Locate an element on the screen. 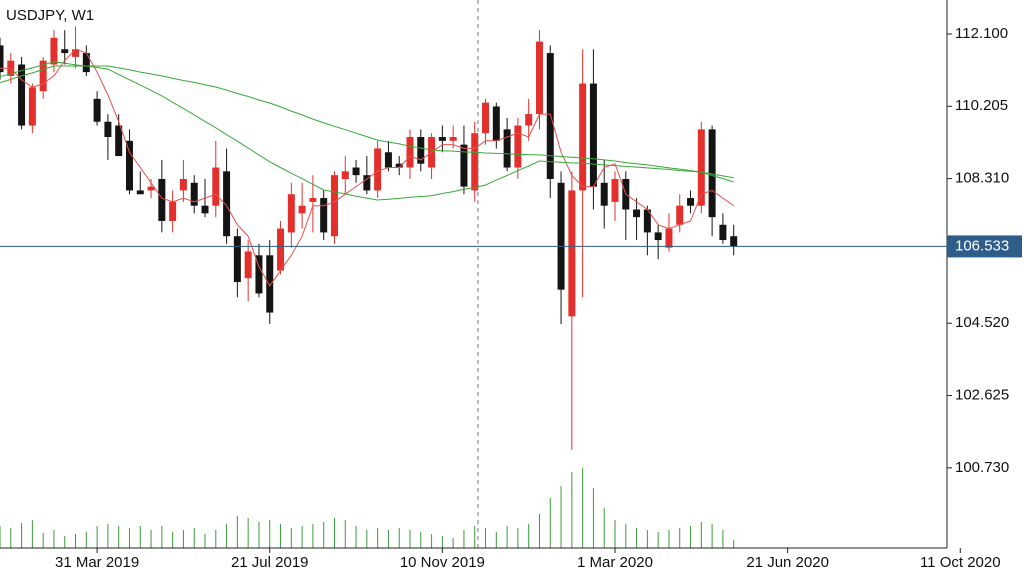 This screenshot has width=1024, height=577. x-tick-label: 1 Mar 2020 is located at coordinates (615, 562).